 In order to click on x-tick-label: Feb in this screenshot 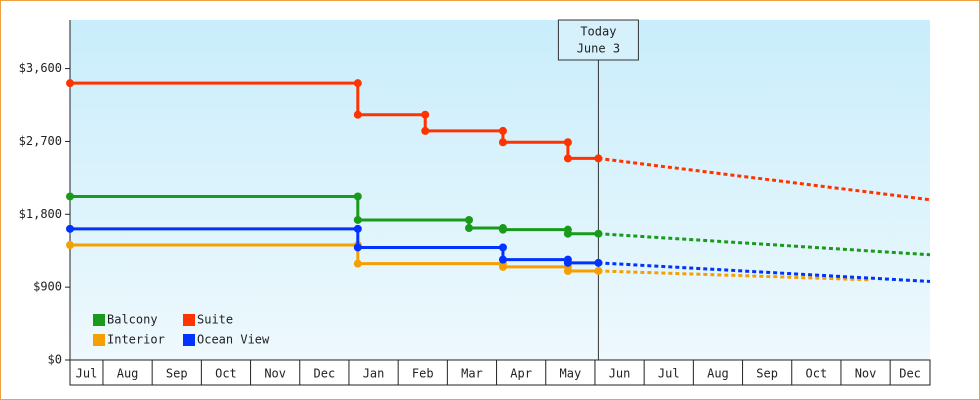, I will do `click(423, 374)`.